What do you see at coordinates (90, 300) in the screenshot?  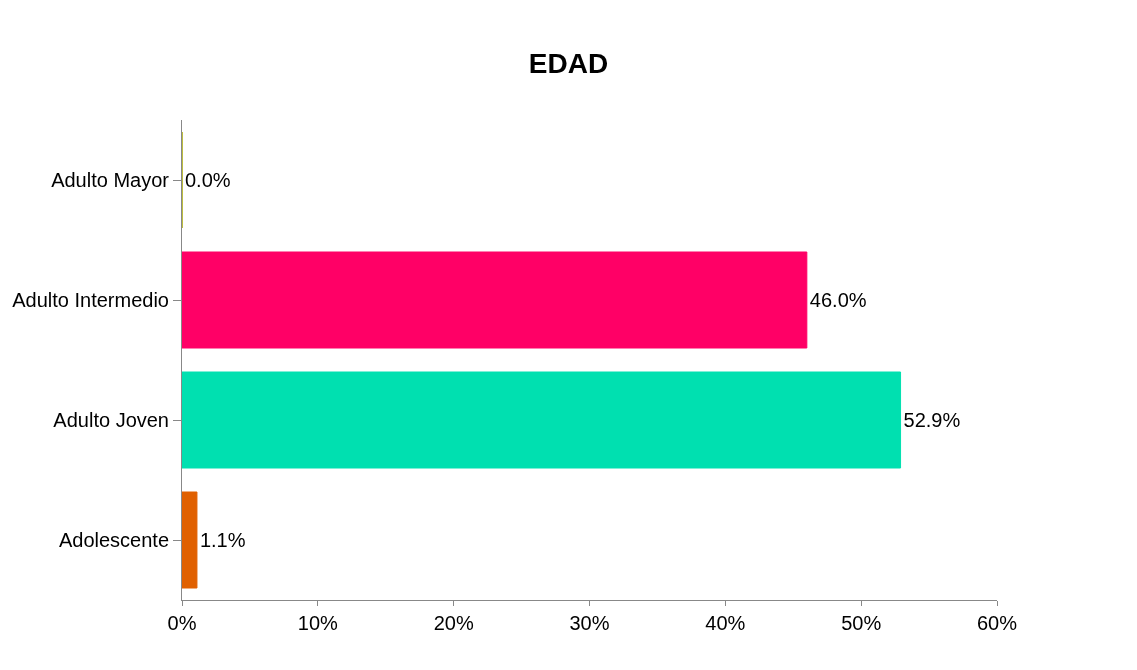 I see `y-tick-label: Adulto Intermedio` at bounding box center [90, 300].